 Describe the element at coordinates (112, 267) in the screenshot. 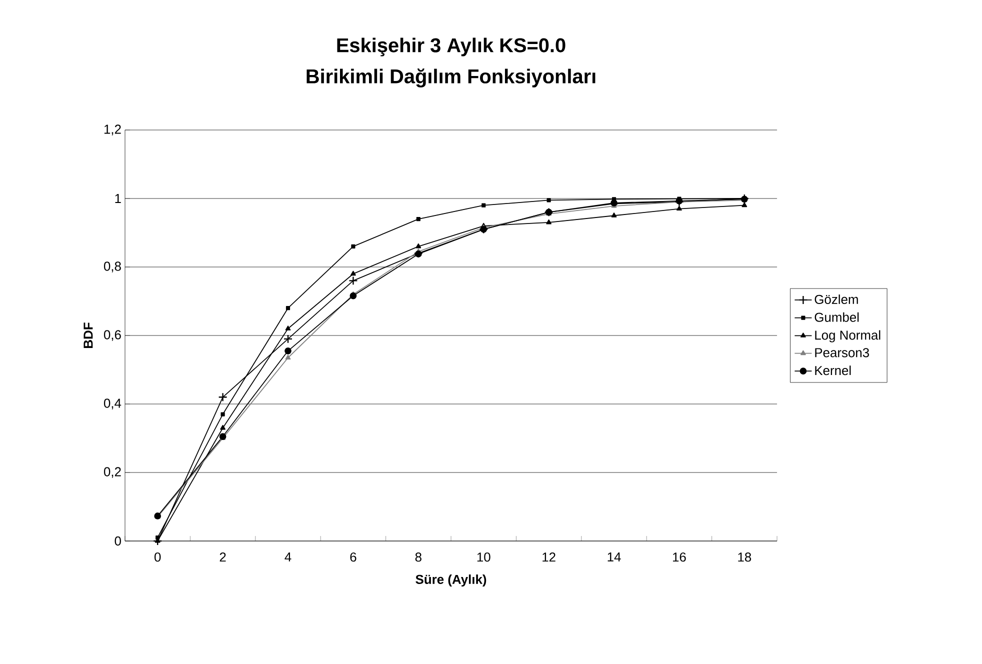

I see `y-tick-label: 0,8` at that location.